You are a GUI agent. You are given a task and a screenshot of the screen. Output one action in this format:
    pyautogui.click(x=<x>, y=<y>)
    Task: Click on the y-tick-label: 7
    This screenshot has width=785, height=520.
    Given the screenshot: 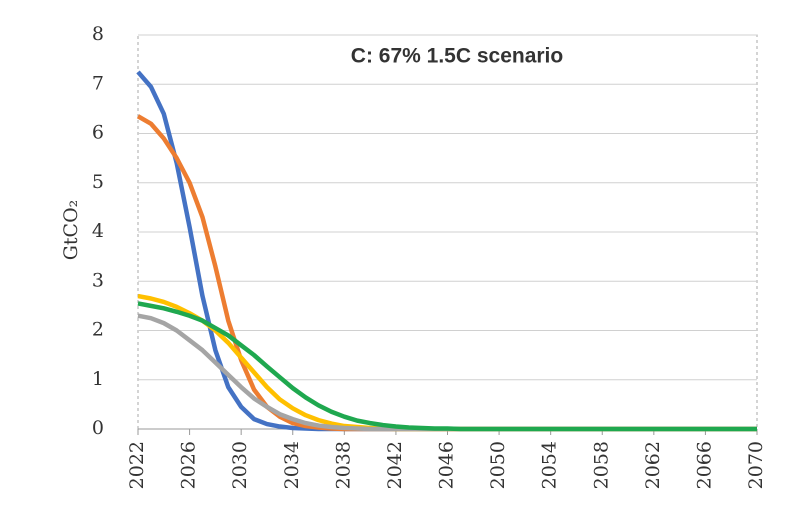 What is the action you would take?
    pyautogui.click(x=98, y=83)
    